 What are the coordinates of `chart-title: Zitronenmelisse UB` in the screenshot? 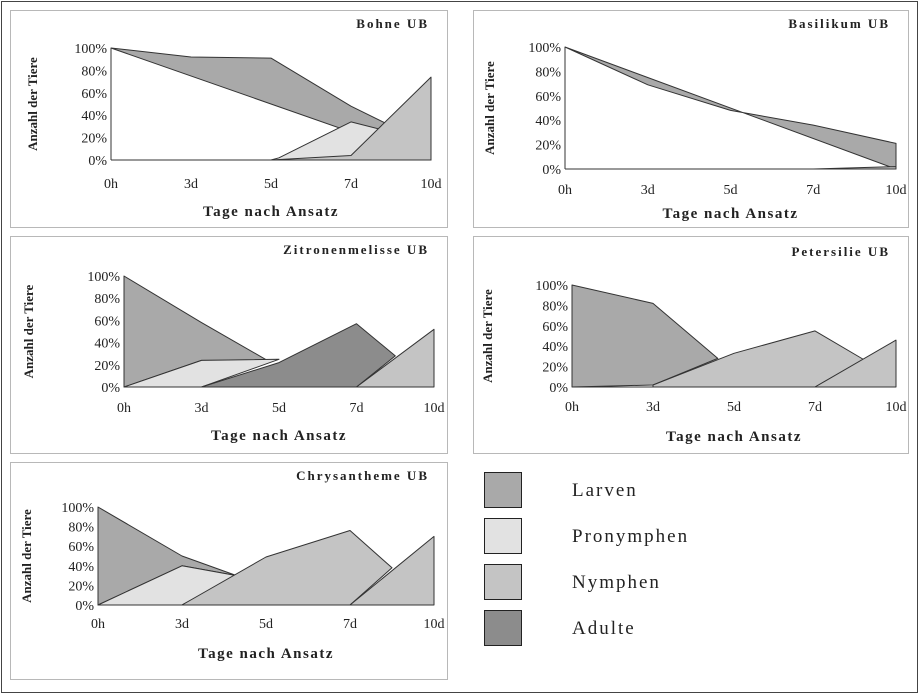 It's located at (356, 249).